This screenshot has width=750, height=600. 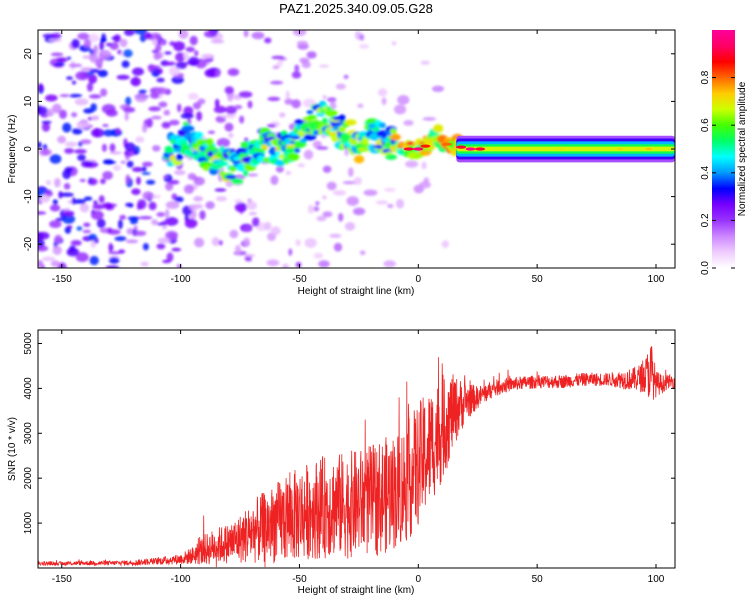 I want to click on colorbar-tick-label: 0.6, so click(x=705, y=125).